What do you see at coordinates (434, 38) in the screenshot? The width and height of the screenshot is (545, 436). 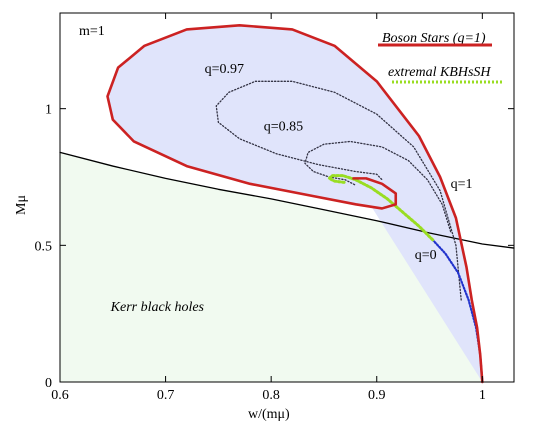 I see `legend-entry-label-0: Boson Stars (q=1)` at bounding box center [434, 38].